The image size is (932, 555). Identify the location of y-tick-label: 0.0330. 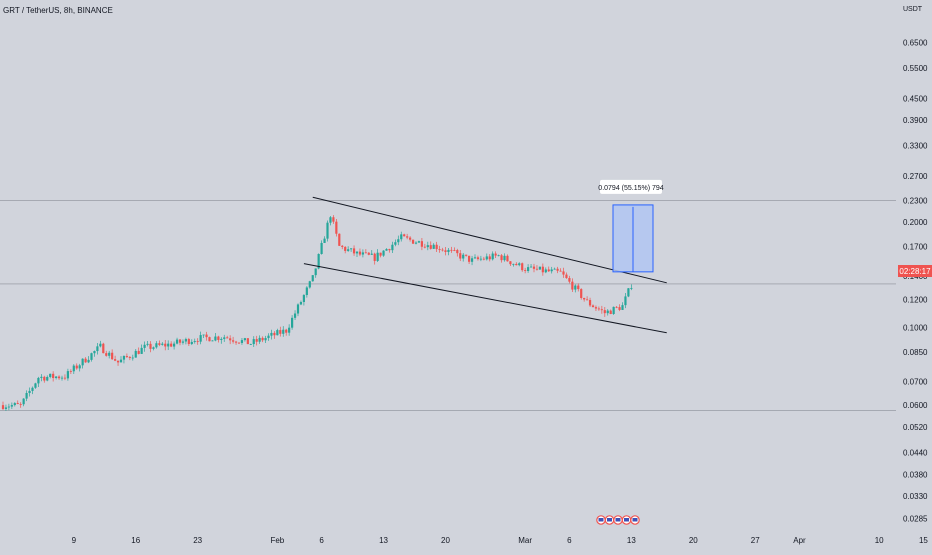
(915, 496).